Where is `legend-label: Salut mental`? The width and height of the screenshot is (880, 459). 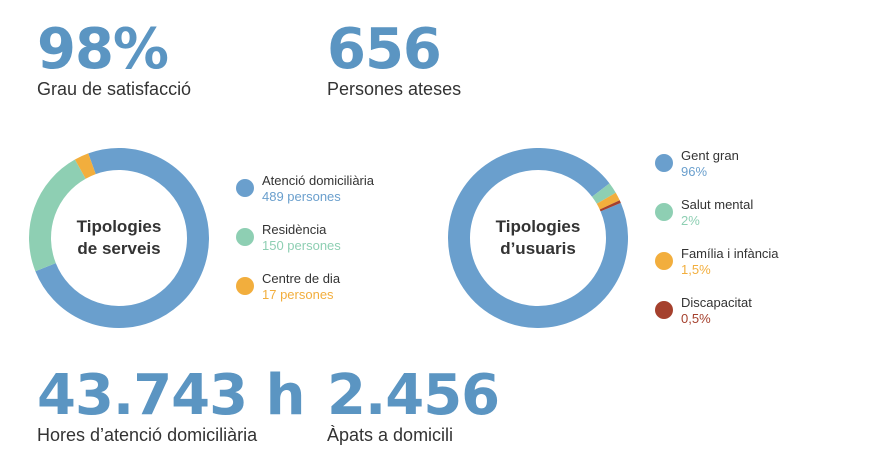 legend-label: Salut mental is located at coordinates (717, 204).